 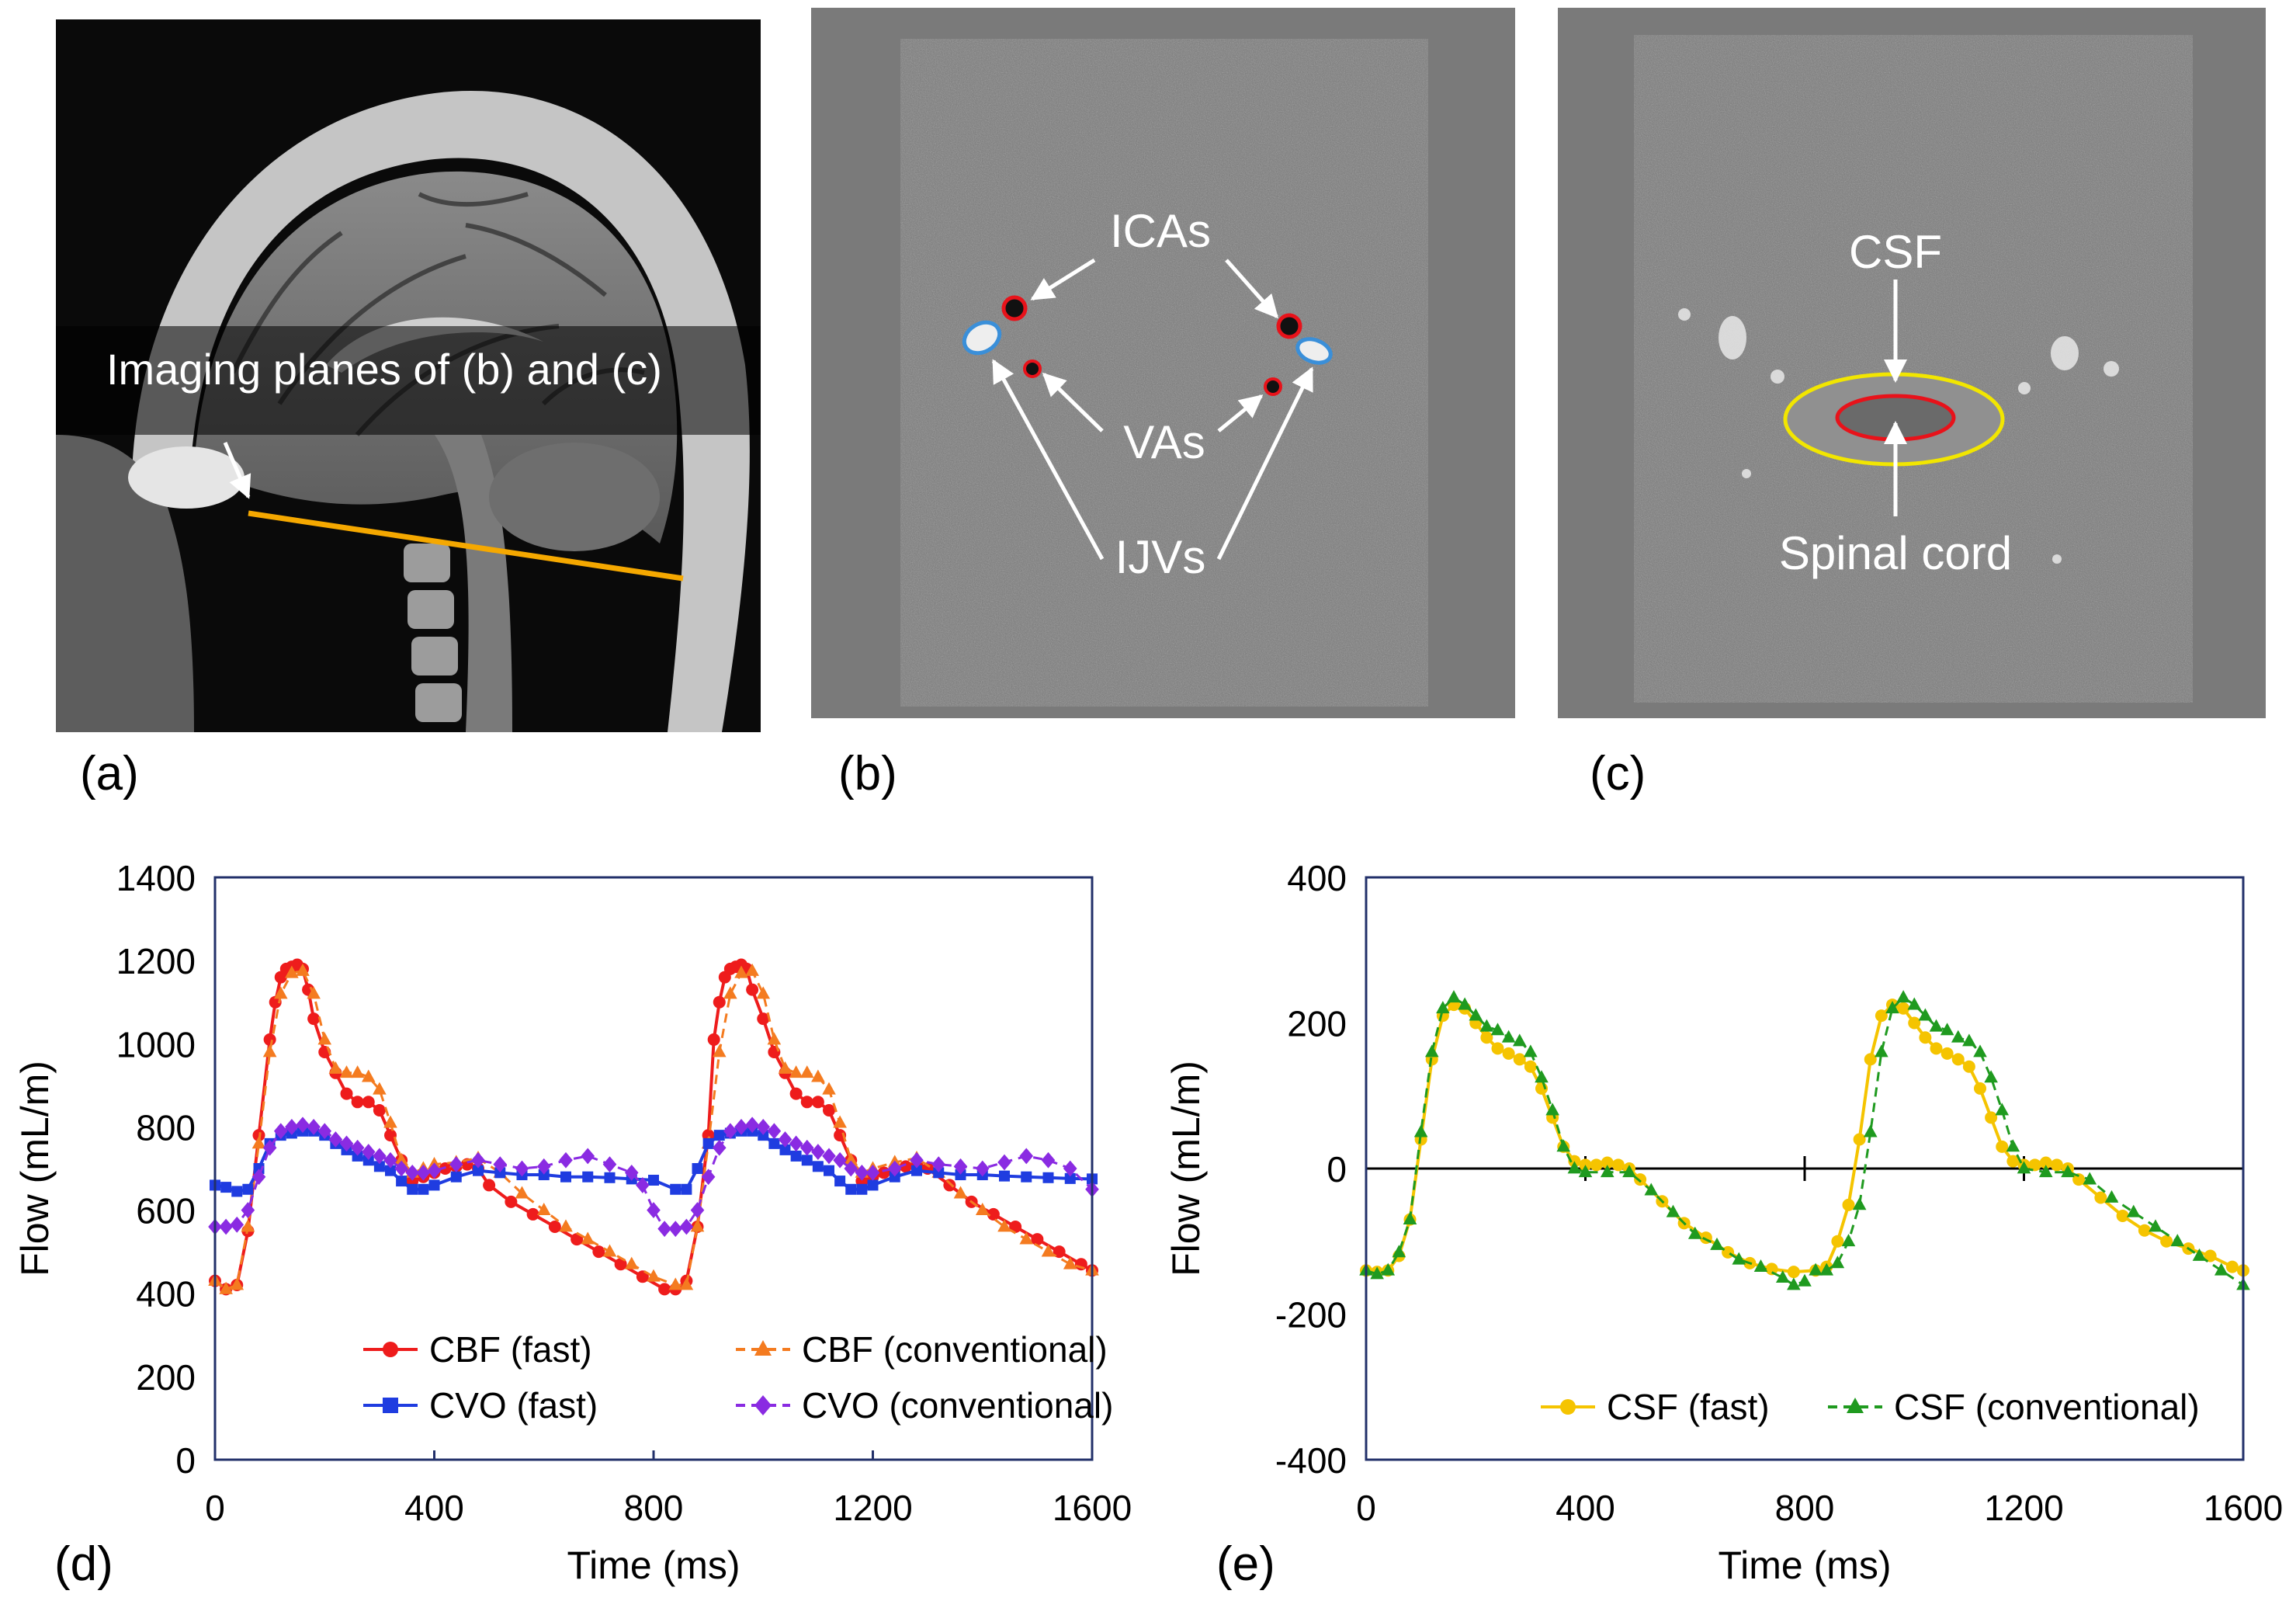 I want to click on legend-label: CSF (fast), so click(x=1688, y=1407).